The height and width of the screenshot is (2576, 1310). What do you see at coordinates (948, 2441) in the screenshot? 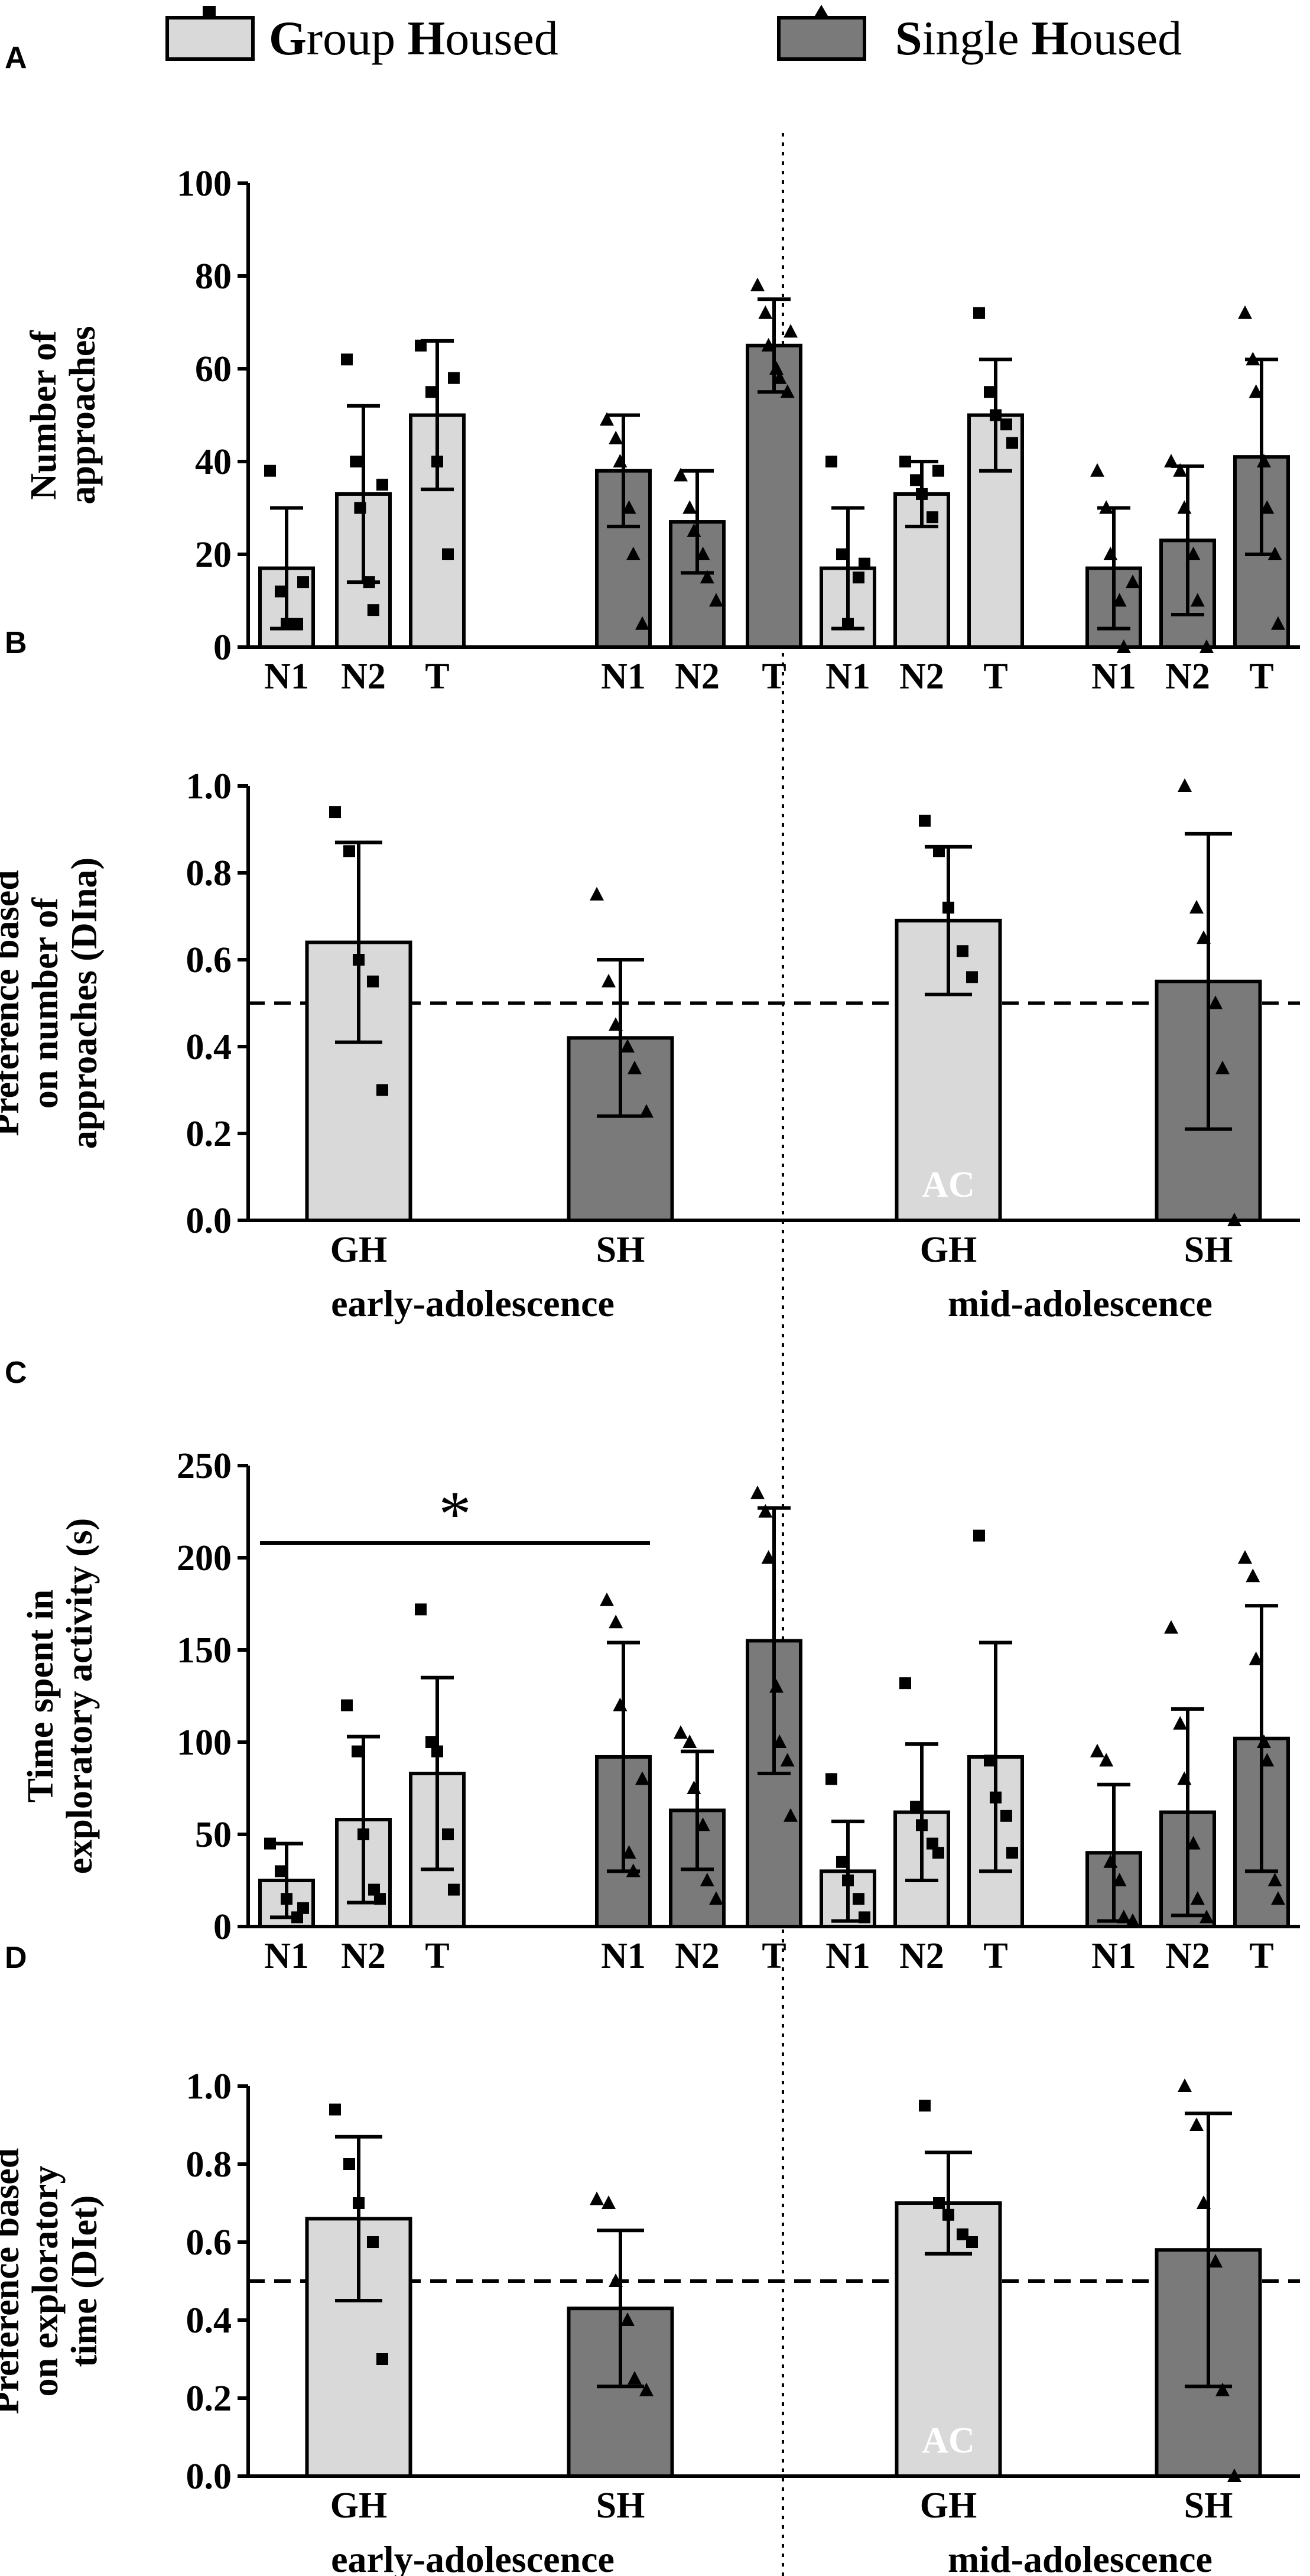
I see `bar-annotation-ac: AC` at bounding box center [948, 2441].